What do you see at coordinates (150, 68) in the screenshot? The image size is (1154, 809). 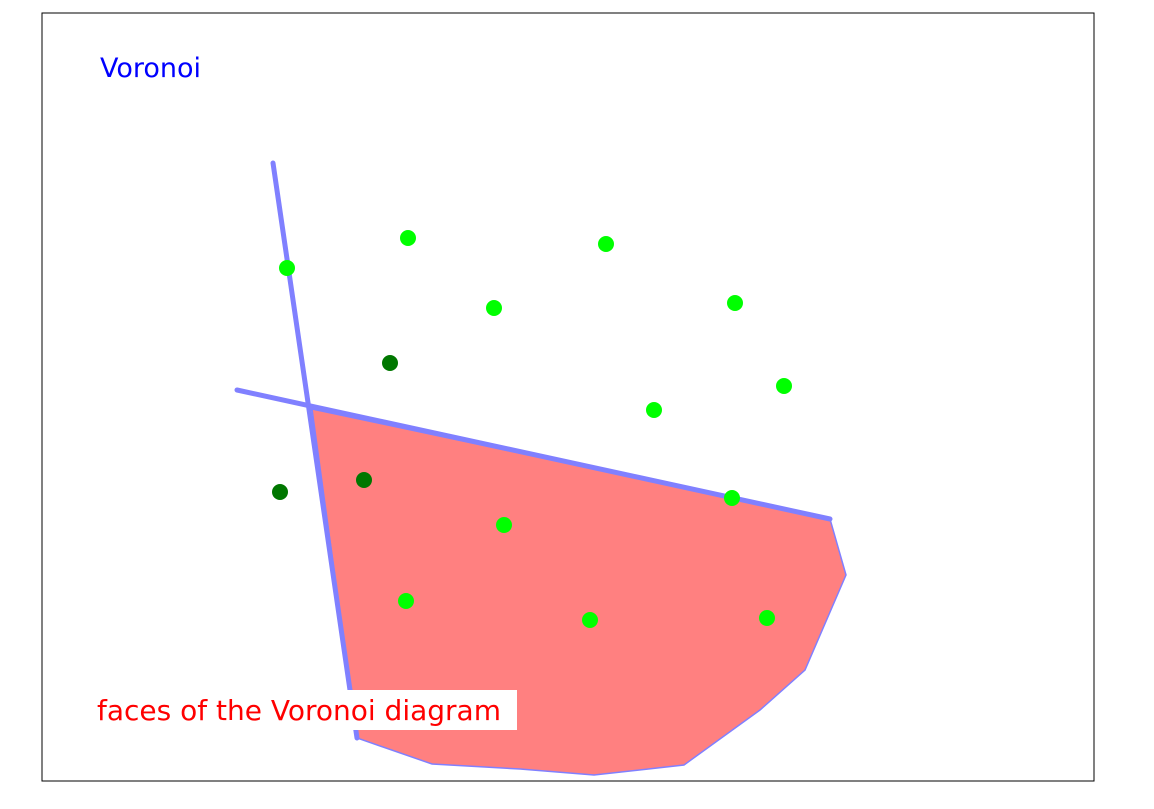 I see `diagram-title: Voronoi` at bounding box center [150, 68].